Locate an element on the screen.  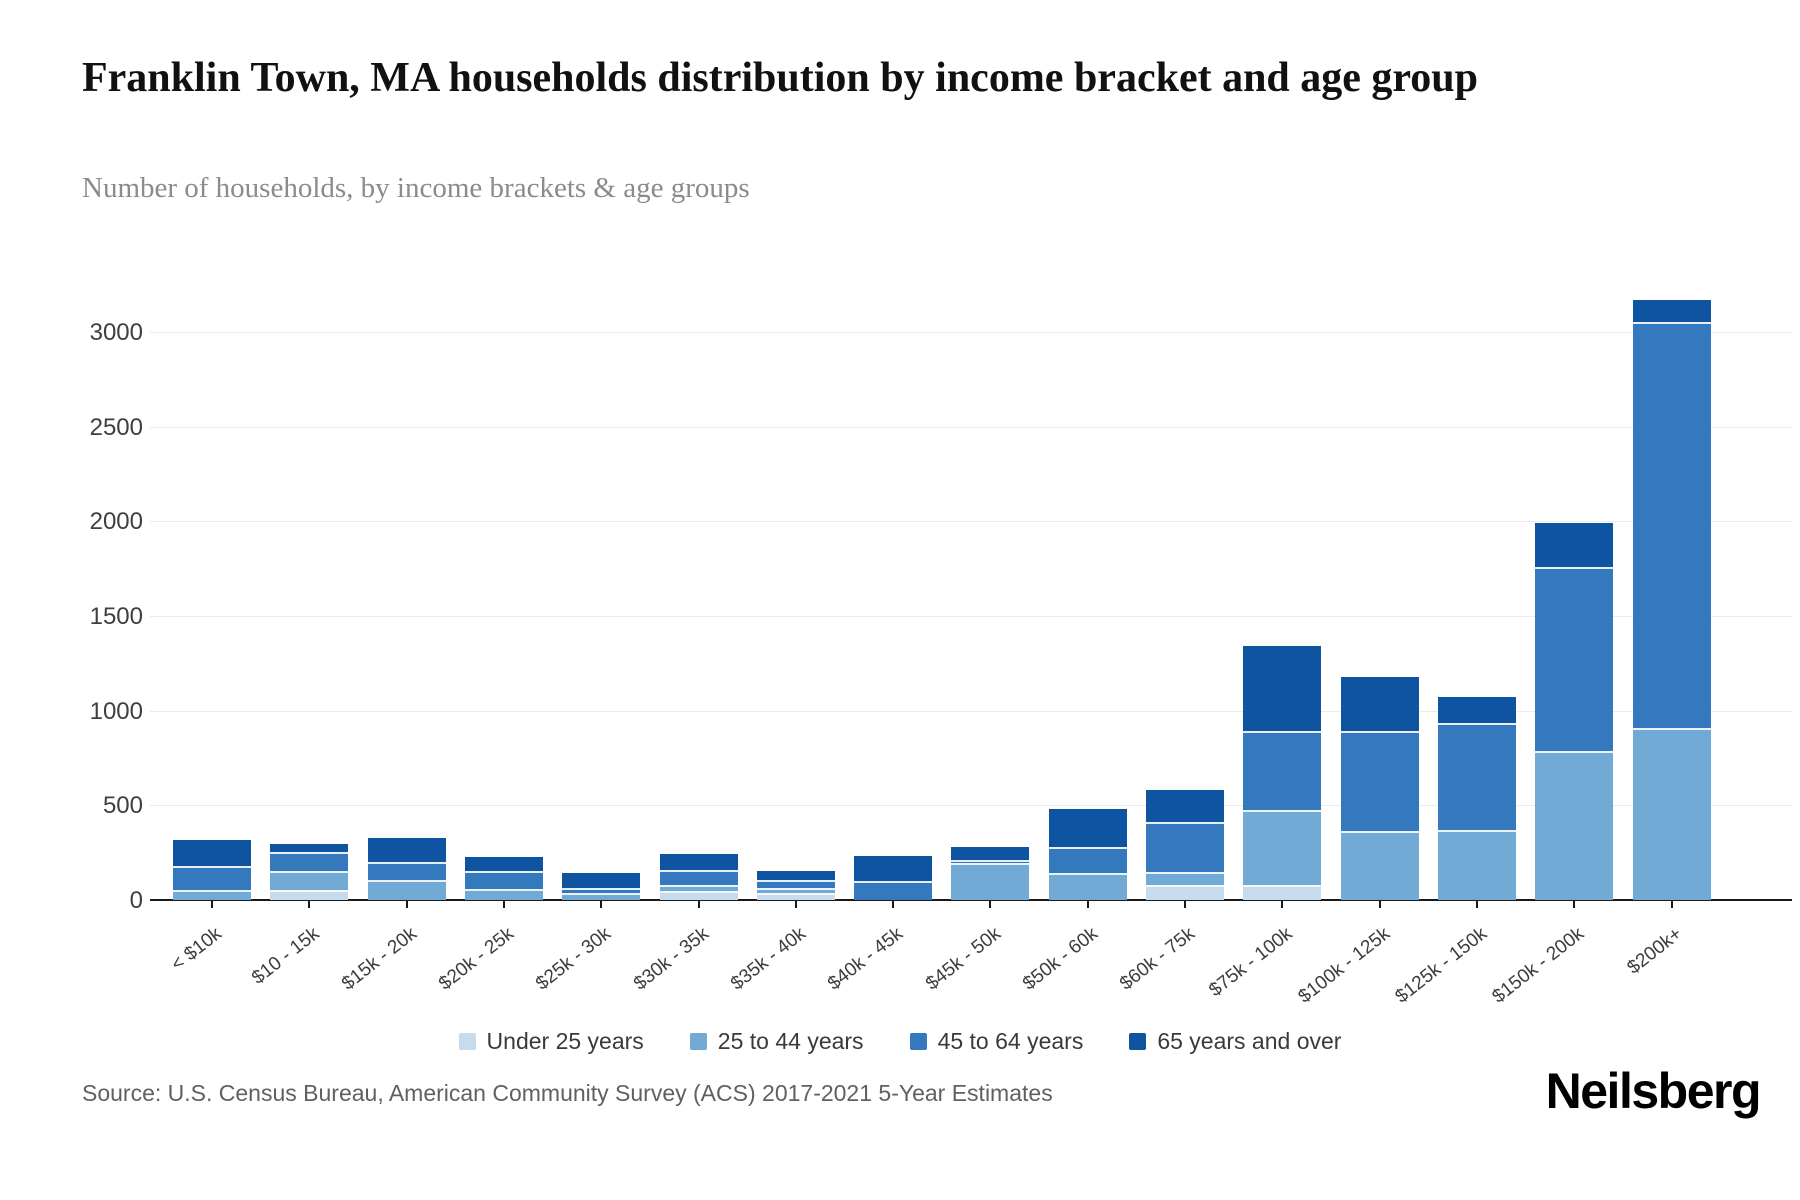
bar--50k-60k is located at coordinates (1087, 854).